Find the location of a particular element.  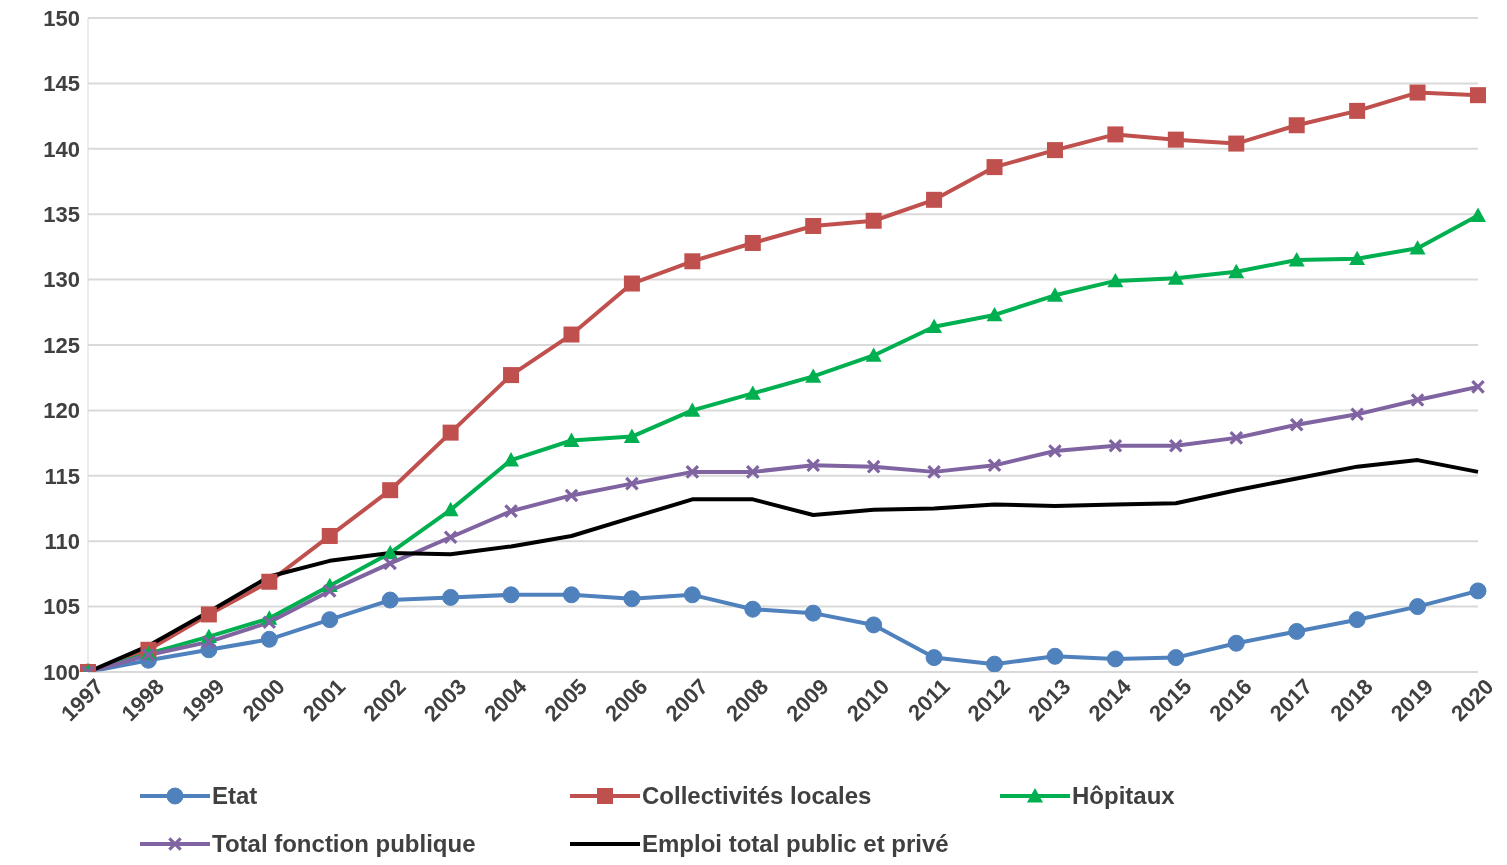

legend-label: Total fonction publique is located at coordinates (344, 844).